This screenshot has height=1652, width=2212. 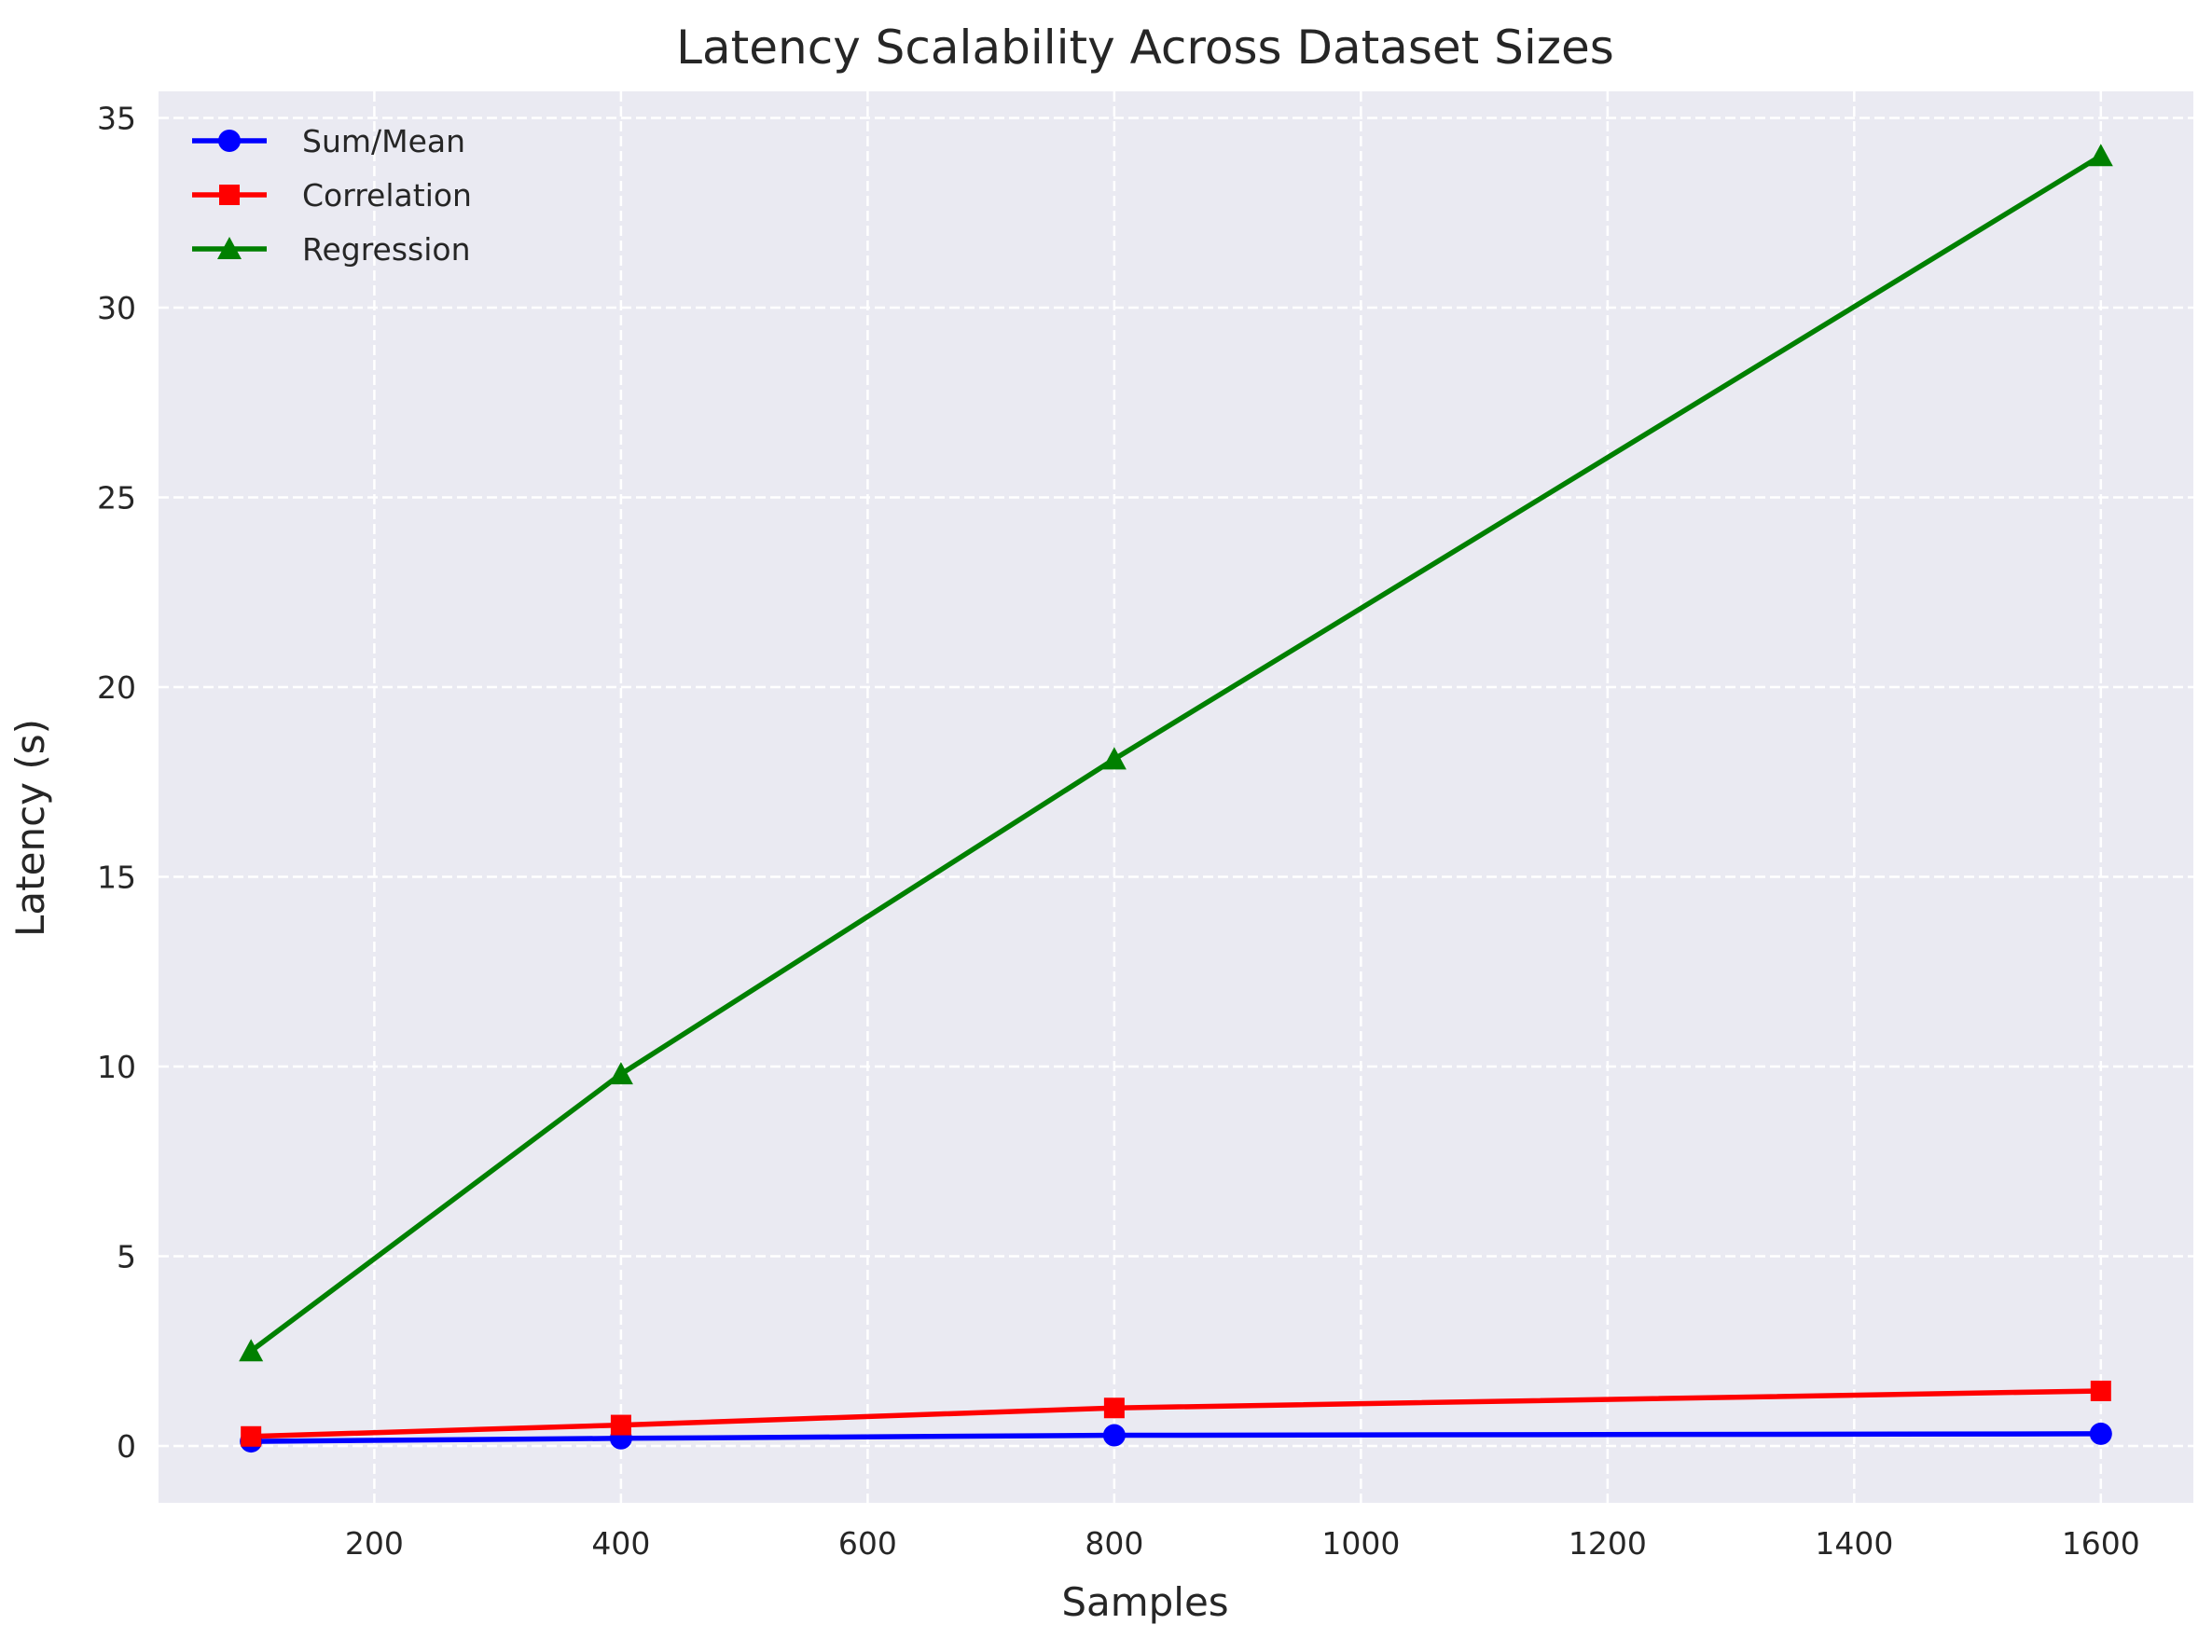 I want to click on y-tick-label: 30, so click(x=116, y=308).